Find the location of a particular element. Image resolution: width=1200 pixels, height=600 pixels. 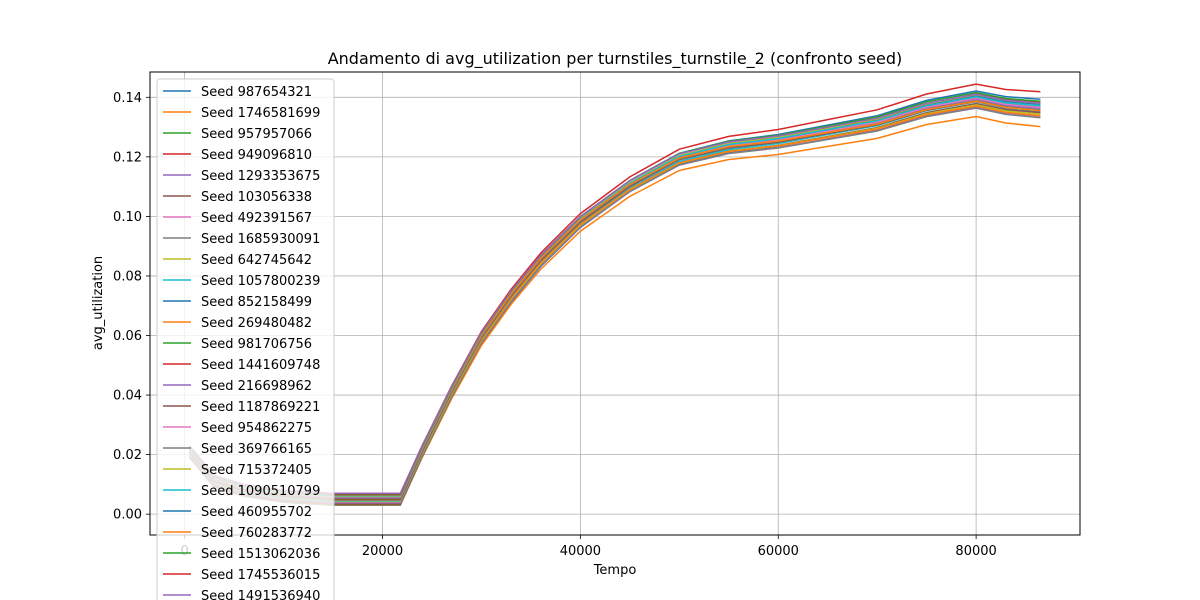

y-axis-label: avg_utilization is located at coordinates (98, 303).